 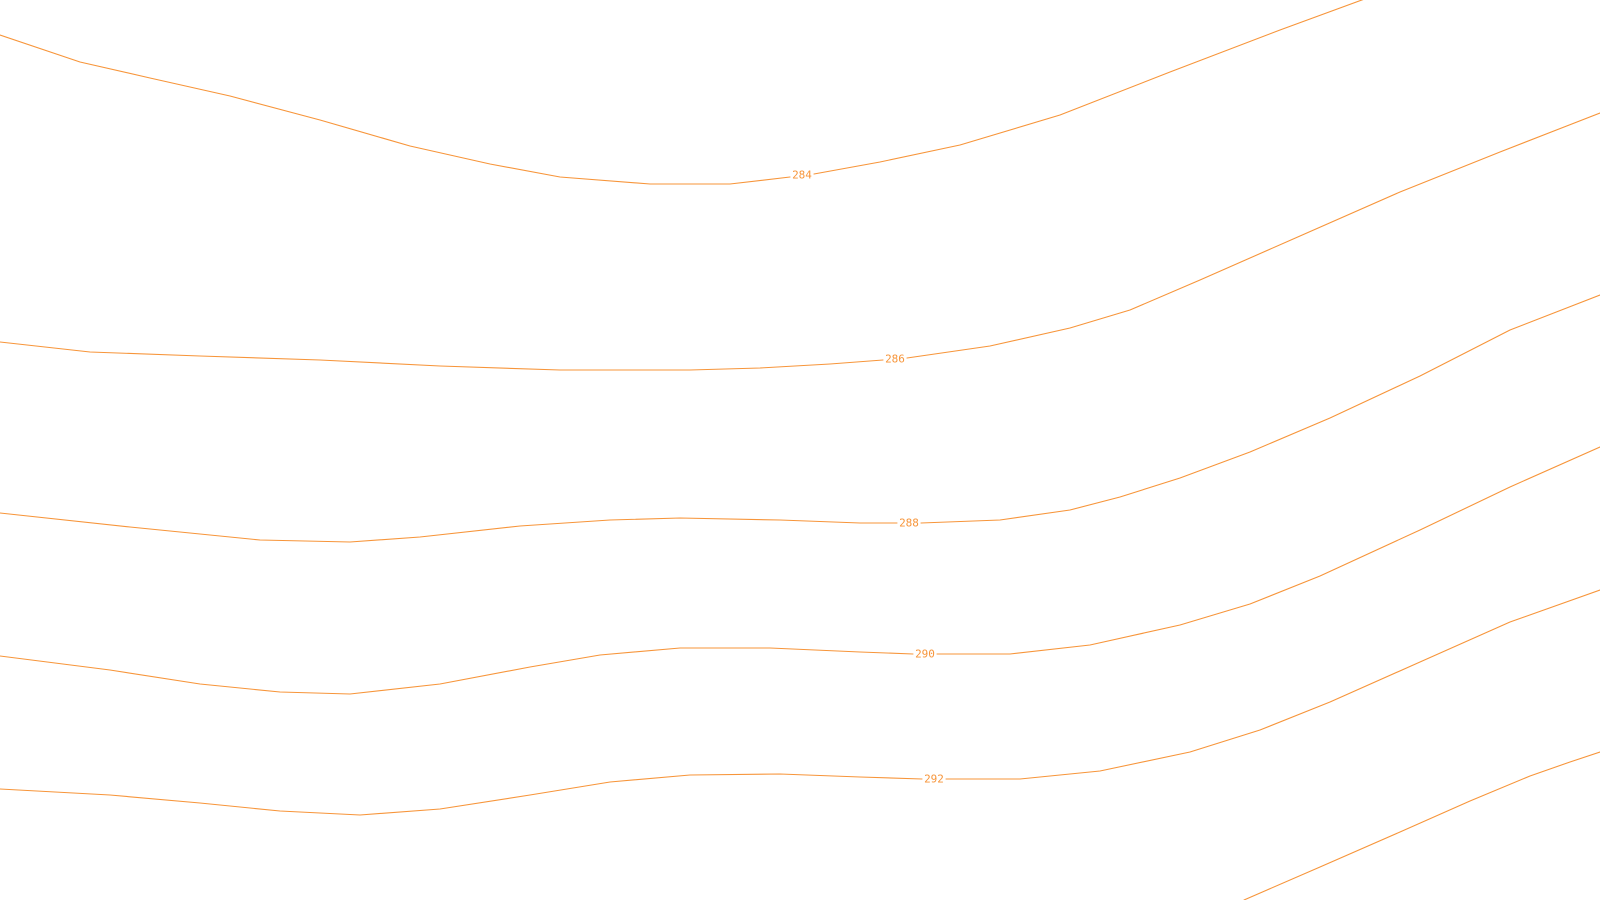 I want to click on contour-label-292: 292, so click(x=934, y=779).